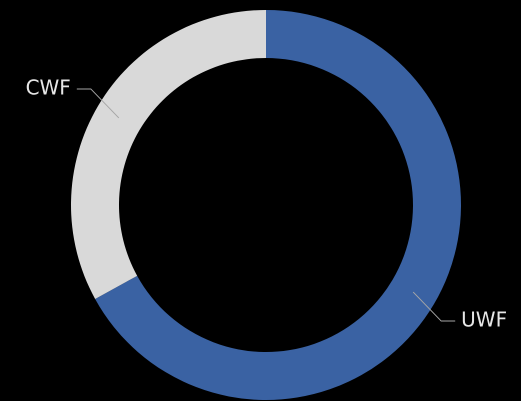 The width and height of the screenshot is (521, 401). What do you see at coordinates (48, 87) in the screenshot?
I see `segment-label: CWF` at bounding box center [48, 87].